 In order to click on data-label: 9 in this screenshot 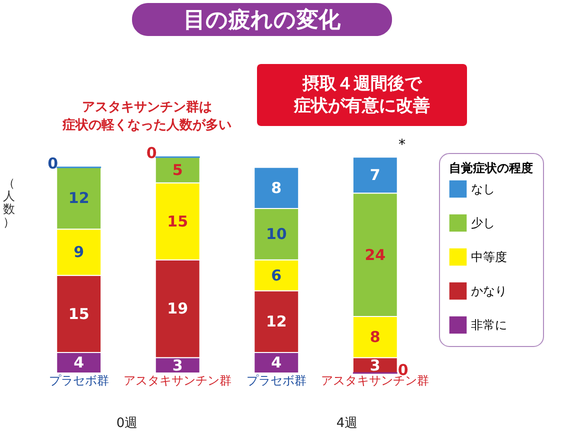, I will do `click(79, 252)`.